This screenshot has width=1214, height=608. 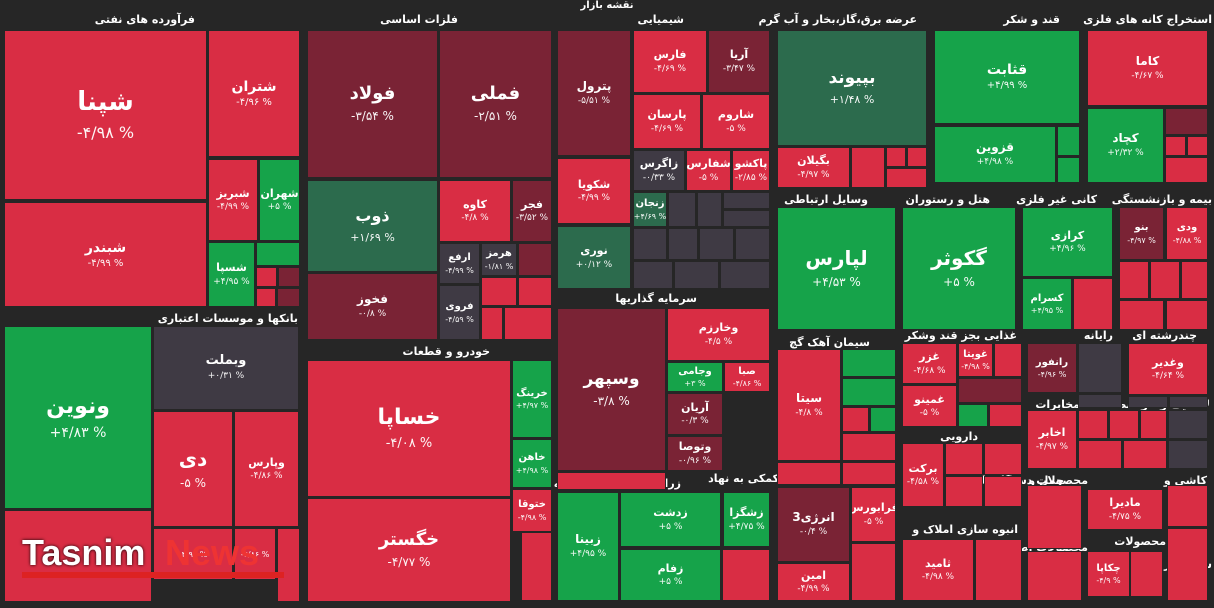 I want to click on stock-tile: بگیلان -۴/۹۷ %, so click(x=813, y=167).